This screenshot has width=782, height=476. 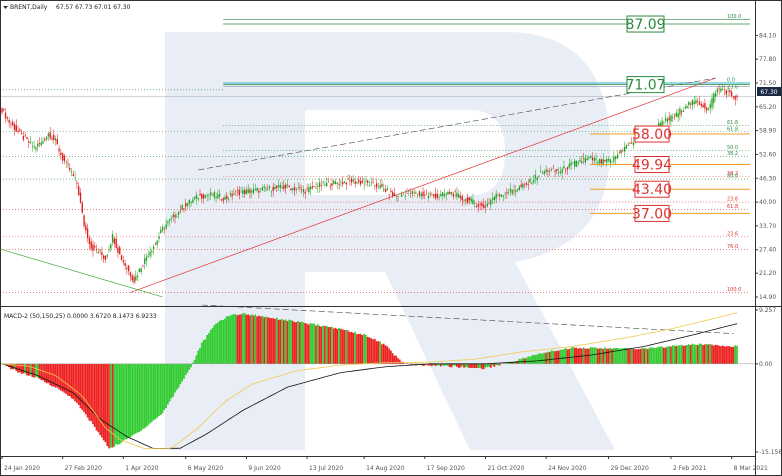 I want to click on dropdown-triangle-icon, so click(x=5, y=7).